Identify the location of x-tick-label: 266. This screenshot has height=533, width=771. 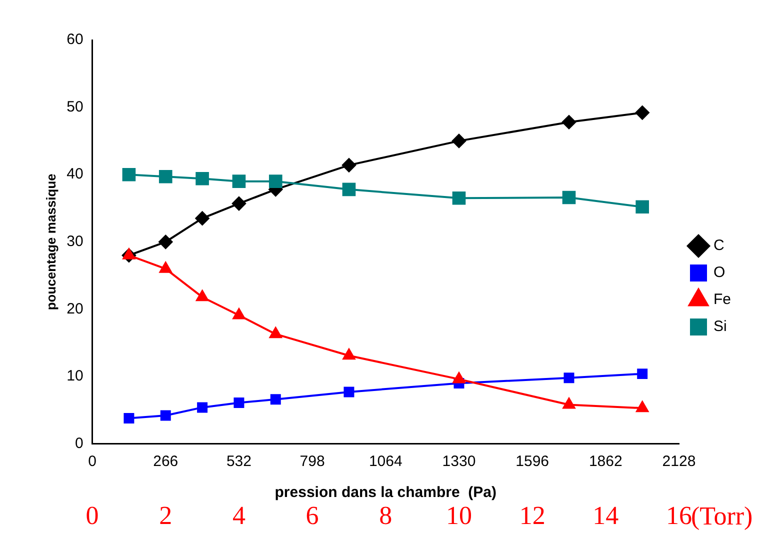
(165, 461).